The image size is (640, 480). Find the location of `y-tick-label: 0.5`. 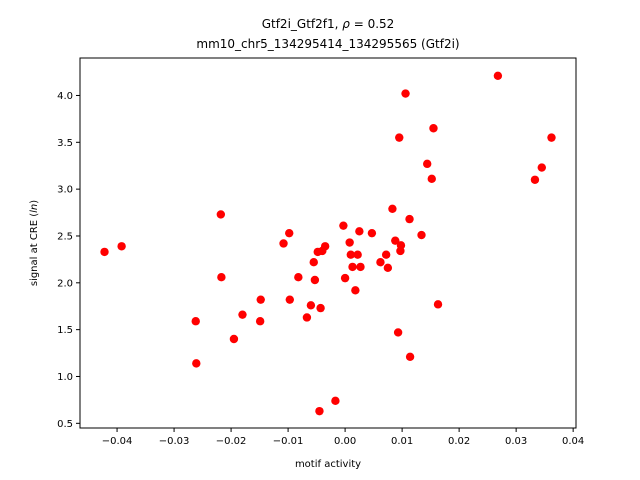

y-tick-label: 0.5 is located at coordinates (65, 424).